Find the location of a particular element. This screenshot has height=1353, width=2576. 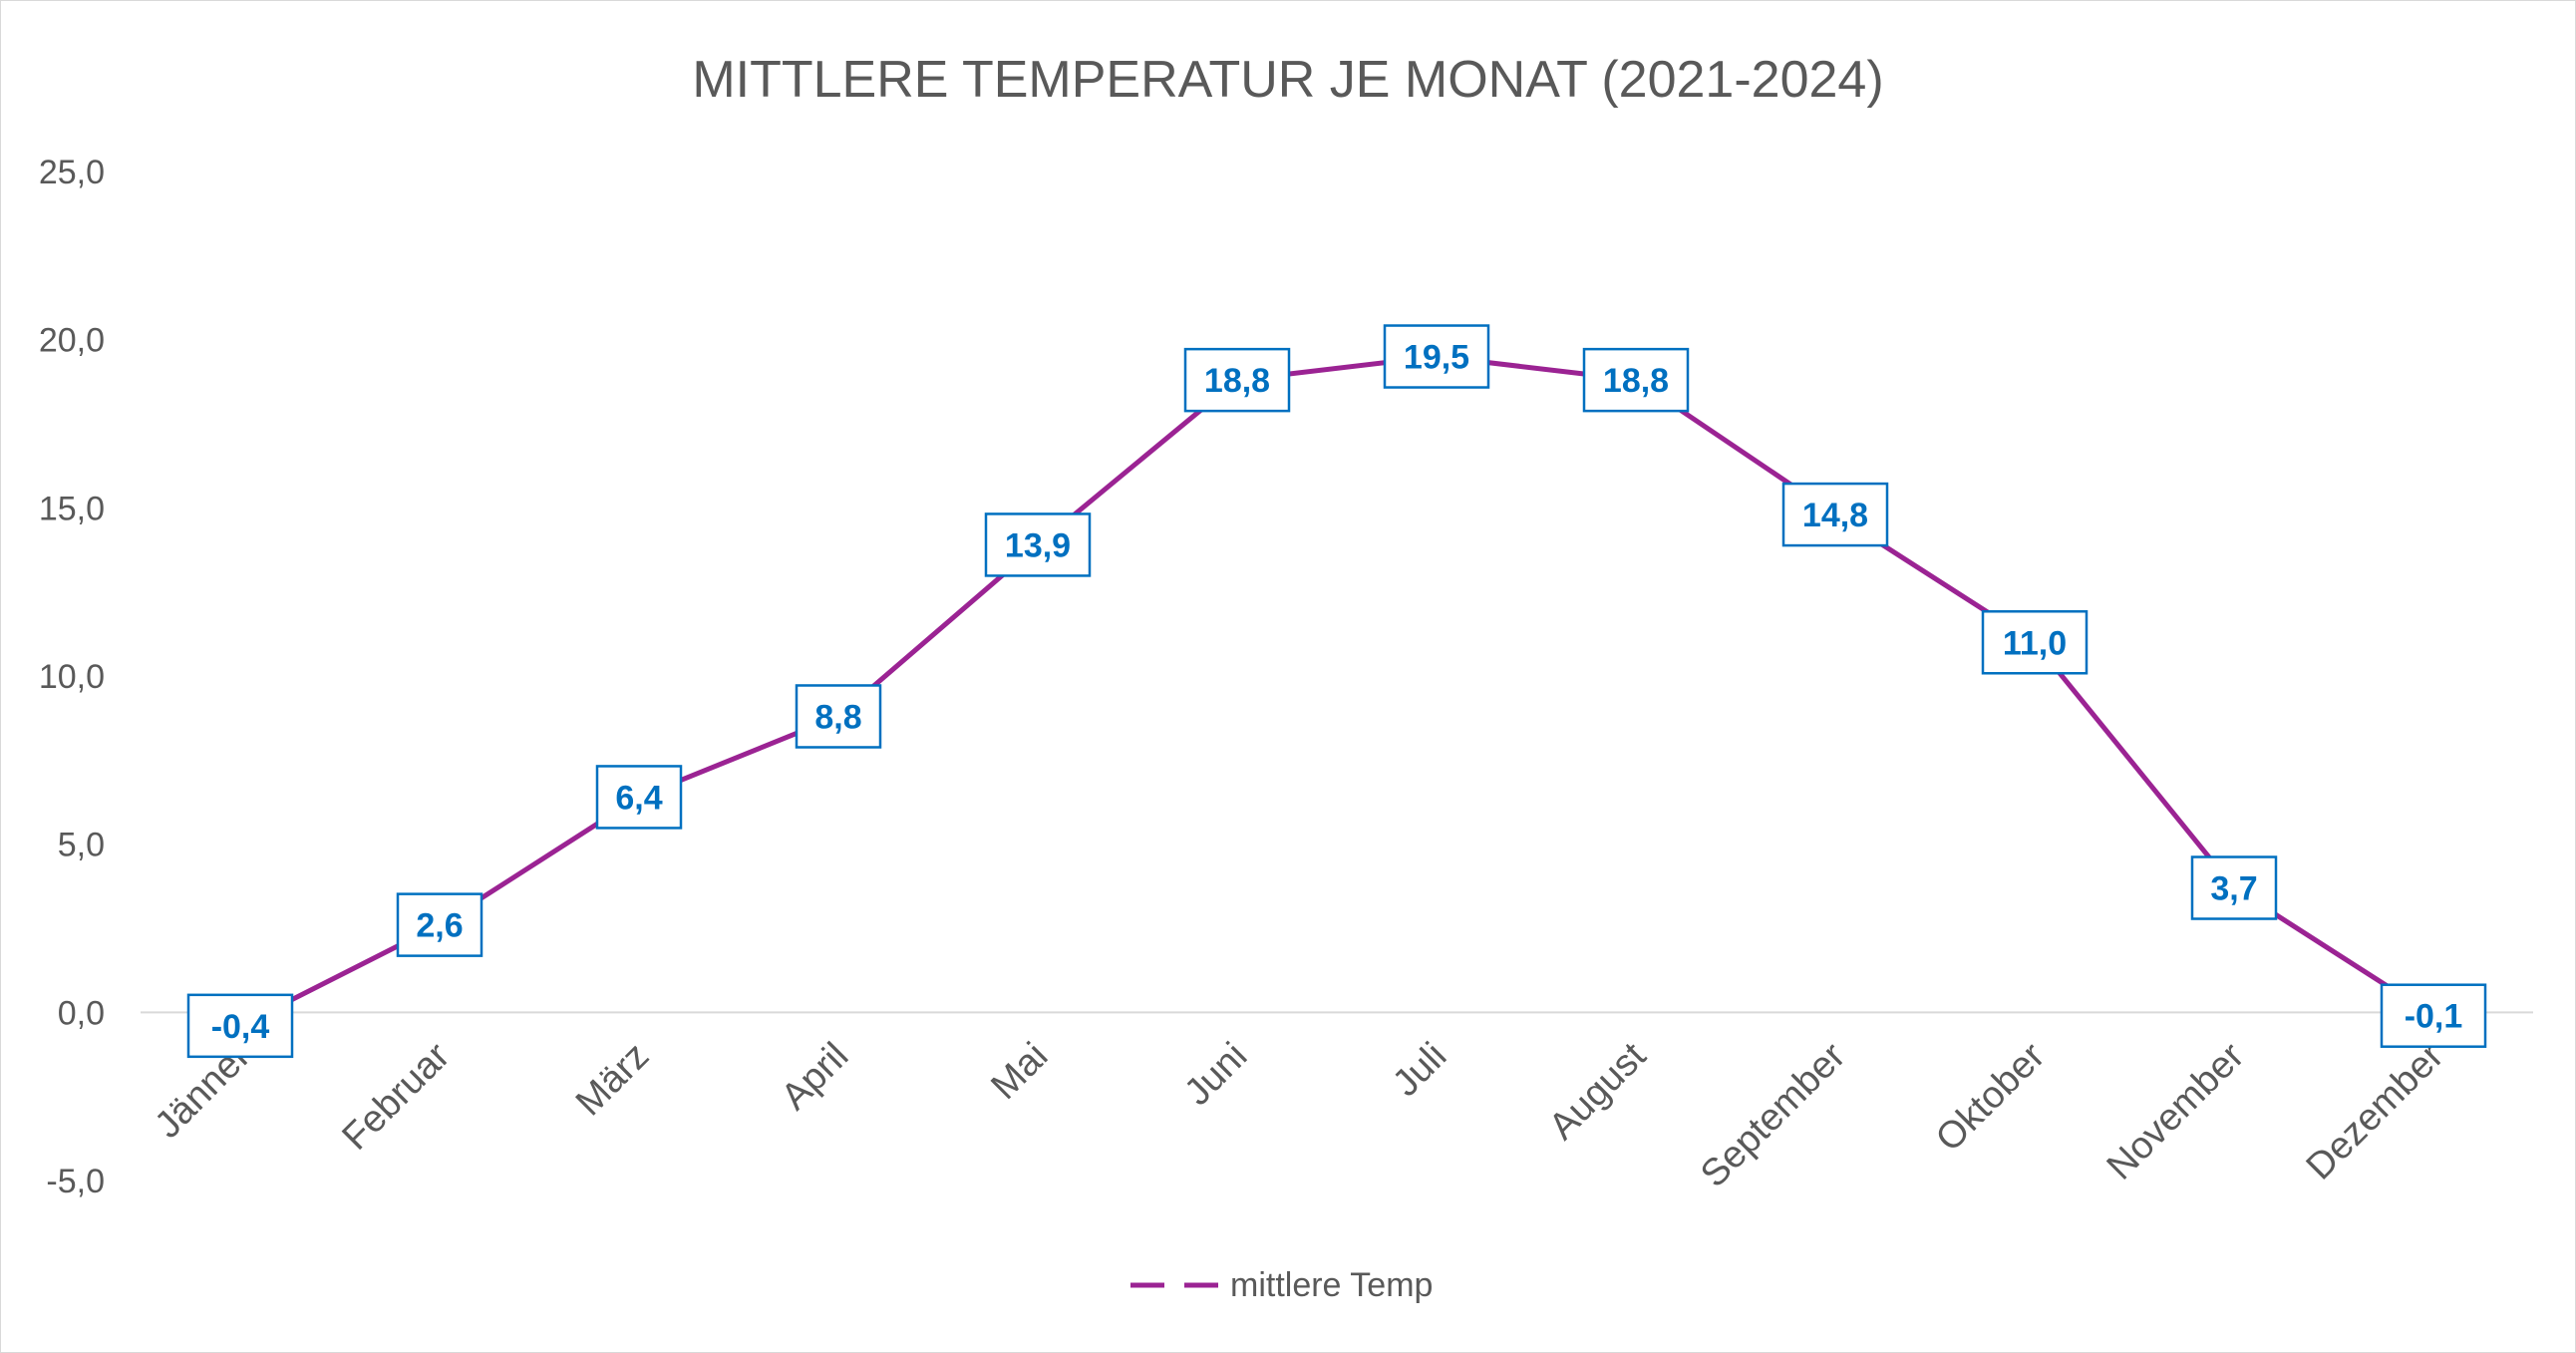

x-tick-label: August is located at coordinates (1598, 1092).